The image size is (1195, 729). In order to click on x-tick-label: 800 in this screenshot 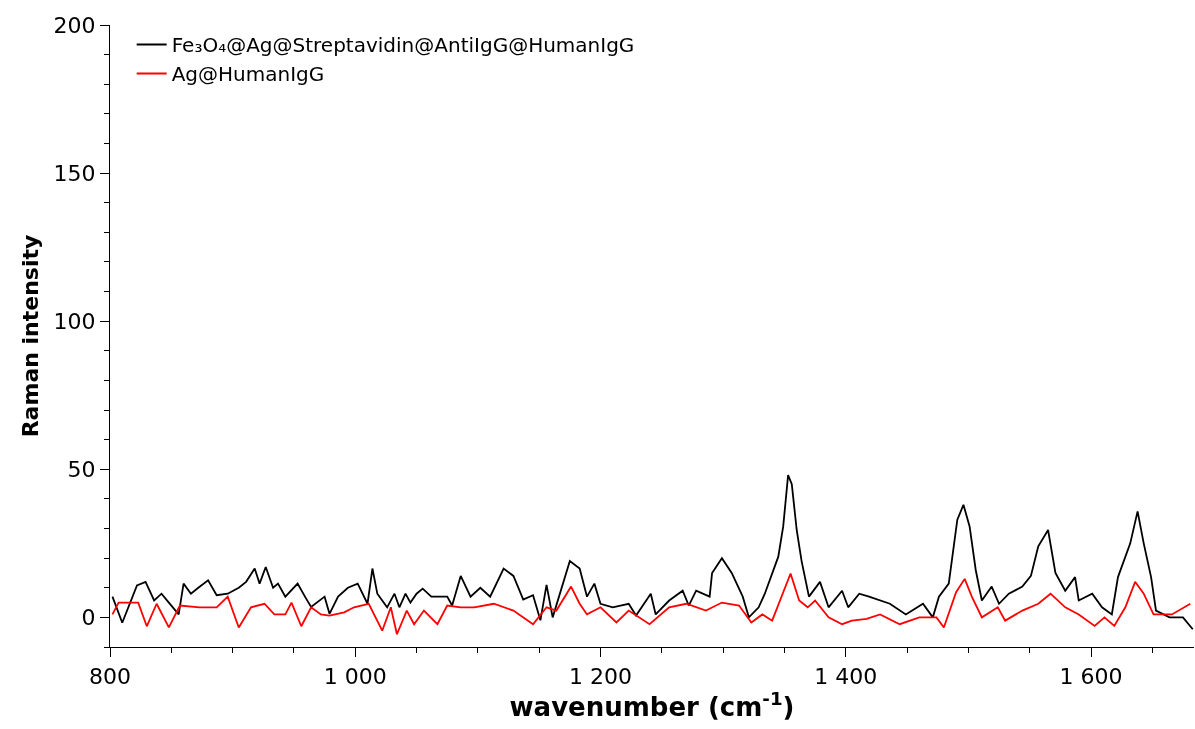, I will do `click(110, 676)`.